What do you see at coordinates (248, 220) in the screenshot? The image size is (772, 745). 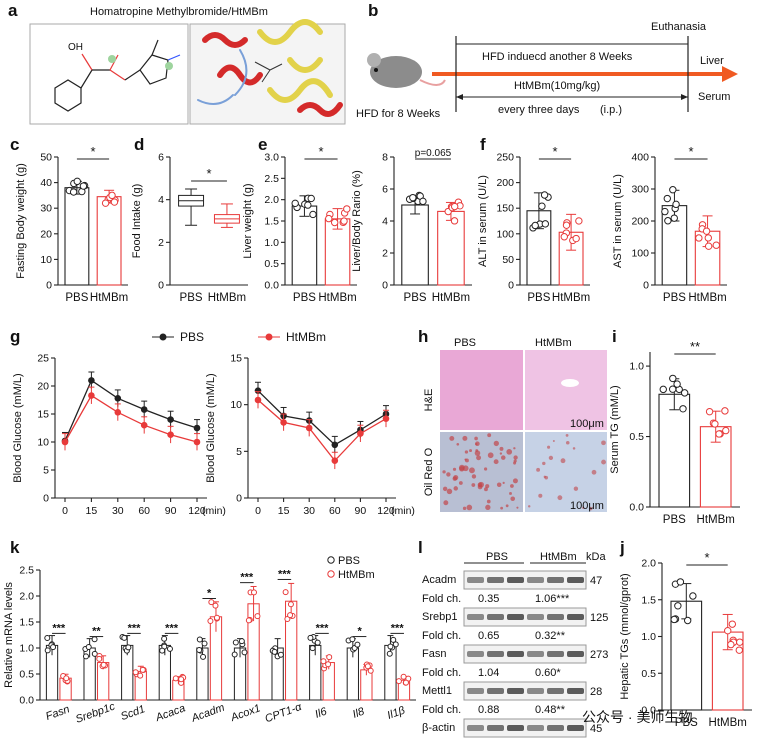 I see `y-axis-label: Liver weight (g)` at bounding box center [248, 220].